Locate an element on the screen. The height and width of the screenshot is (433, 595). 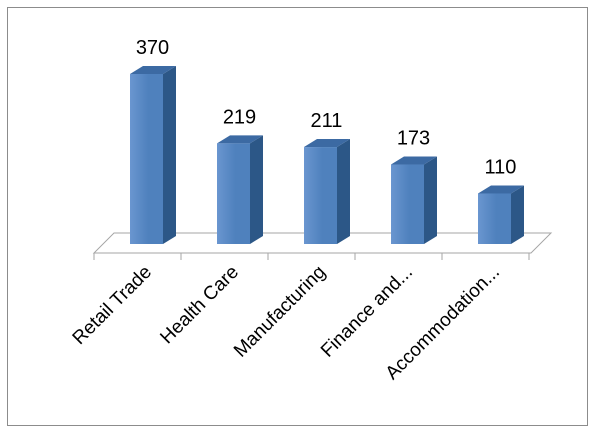
data-label: 110 is located at coordinates (501, 167).